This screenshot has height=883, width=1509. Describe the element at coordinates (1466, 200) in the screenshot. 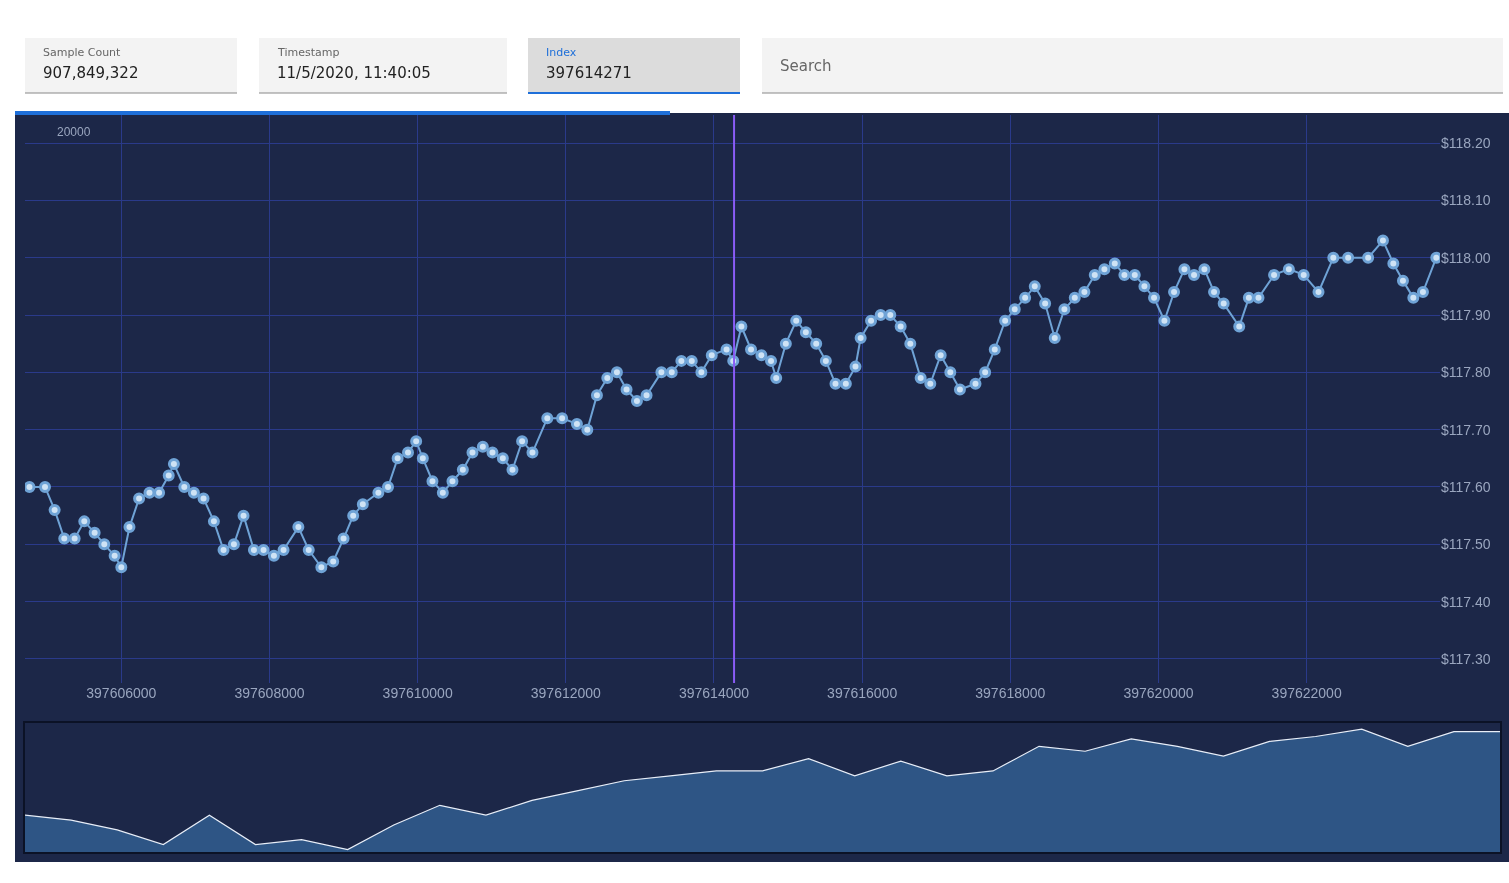

I see `y-tick-label: $118.10` at that location.